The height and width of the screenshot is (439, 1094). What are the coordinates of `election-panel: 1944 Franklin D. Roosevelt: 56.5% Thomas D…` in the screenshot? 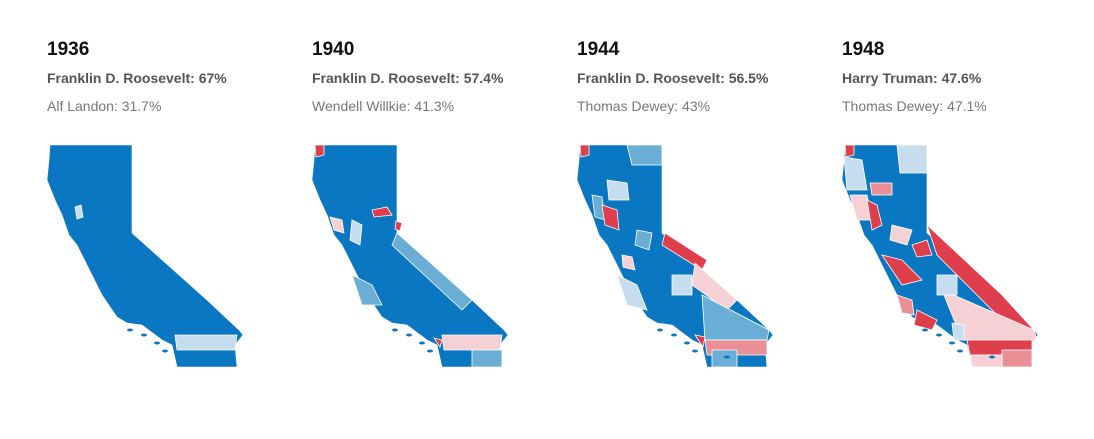 It's located at (675, 203).